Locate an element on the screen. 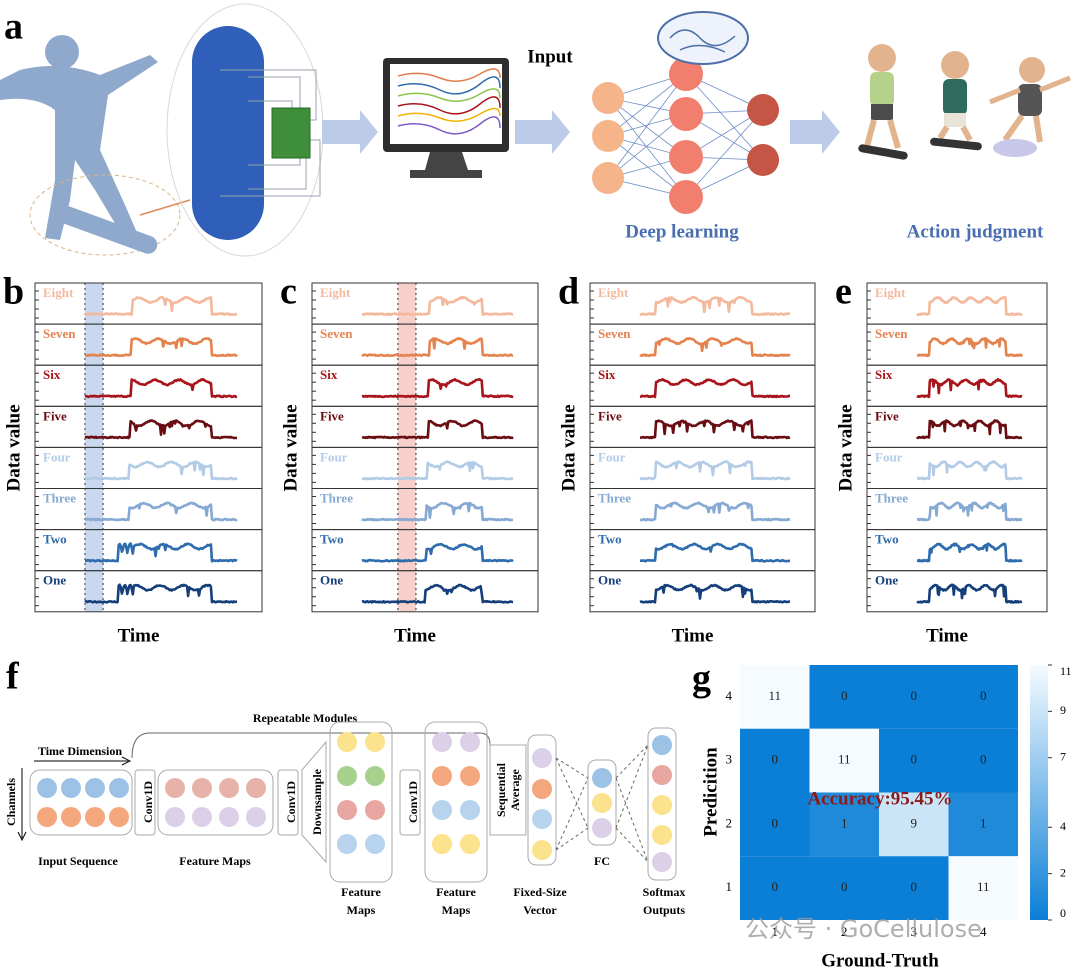 The height and width of the screenshot is (973, 1080). cell-value: 9 is located at coordinates (914, 822).